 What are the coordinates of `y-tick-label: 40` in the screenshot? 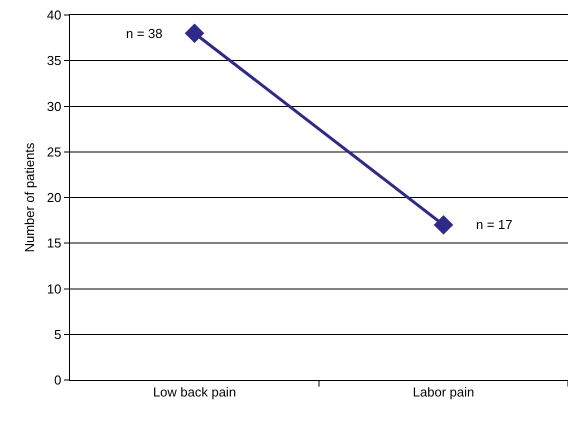 It's located at (54, 15).